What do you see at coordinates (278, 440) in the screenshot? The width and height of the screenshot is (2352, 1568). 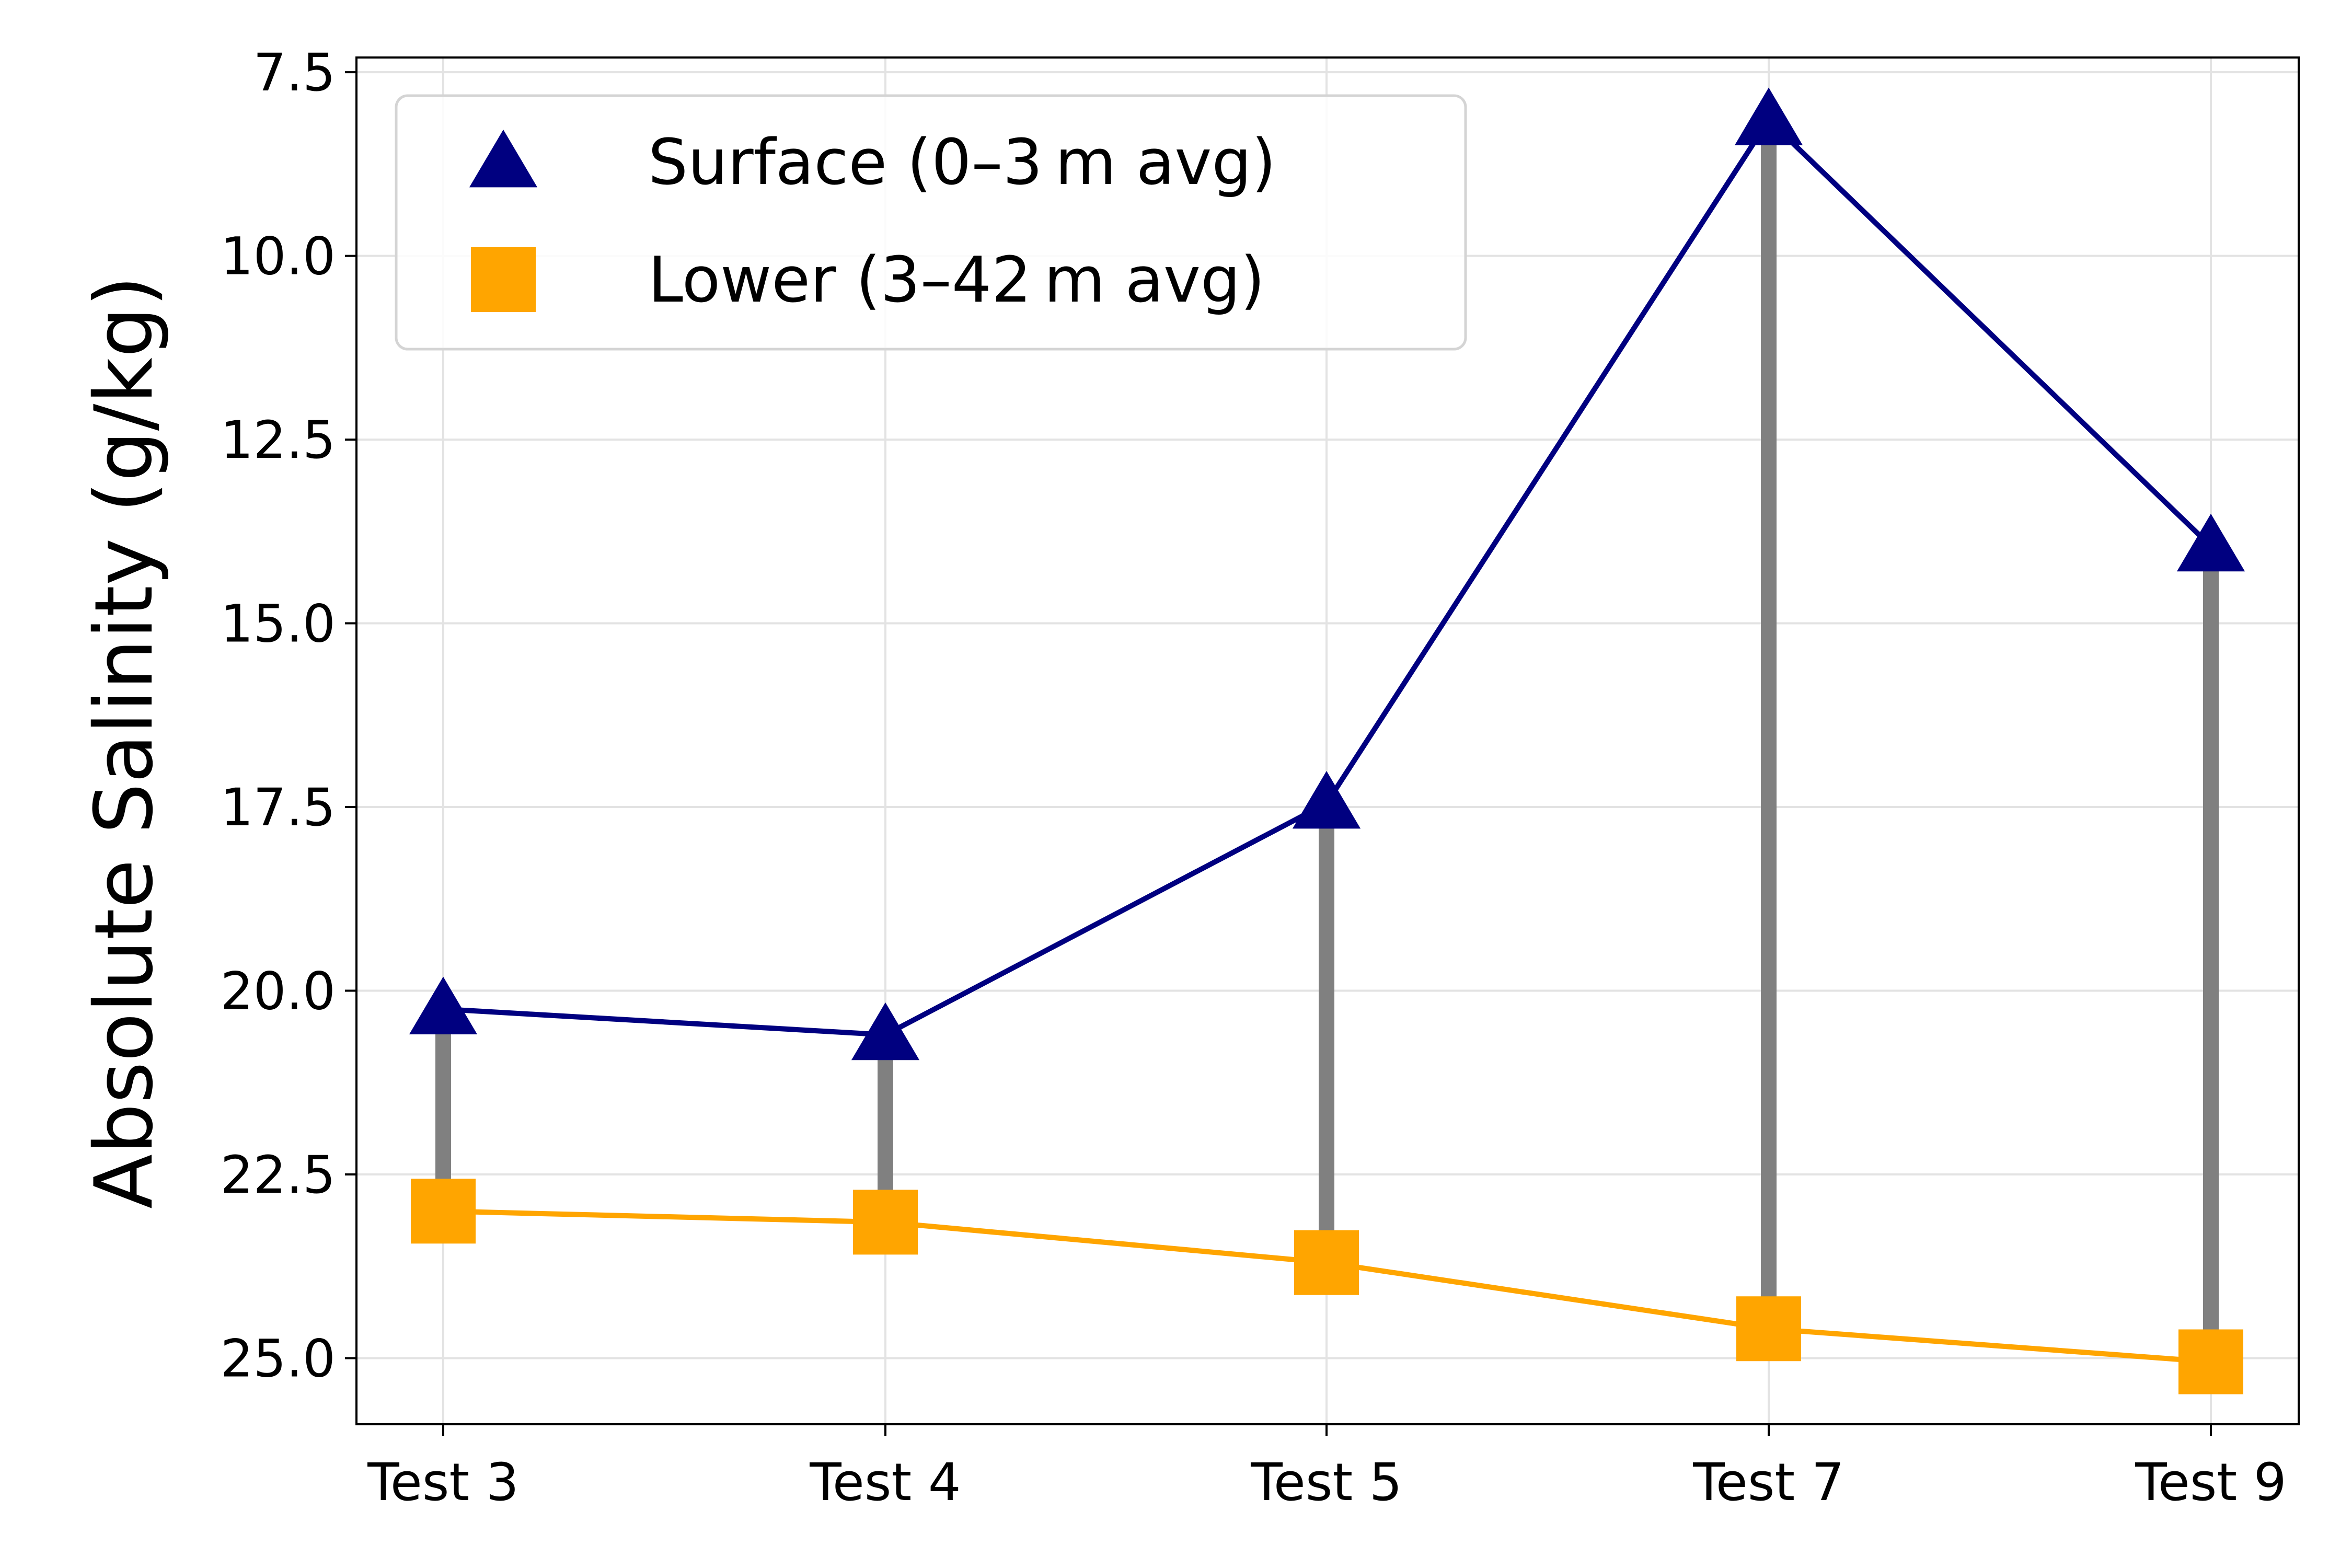 I see `y-tick-label: 12.5` at bounding box center [278, 440].